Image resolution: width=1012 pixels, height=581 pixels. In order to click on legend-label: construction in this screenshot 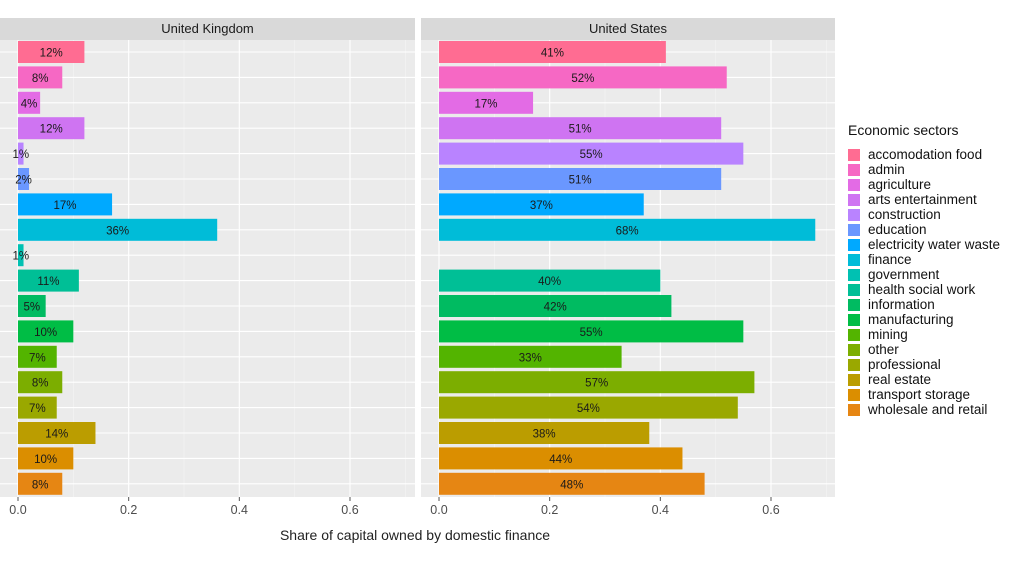, I will do `click(904, 214)`.